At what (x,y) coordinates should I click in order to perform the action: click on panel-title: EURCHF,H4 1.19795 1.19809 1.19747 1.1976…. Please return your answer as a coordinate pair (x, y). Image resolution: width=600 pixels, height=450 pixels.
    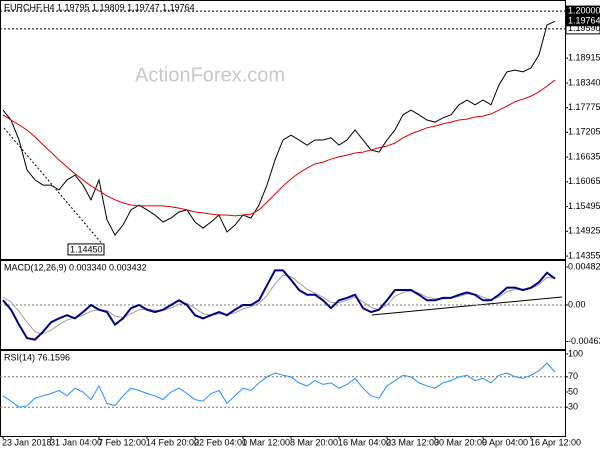
    Looking at the image, I should click on (99, 7).